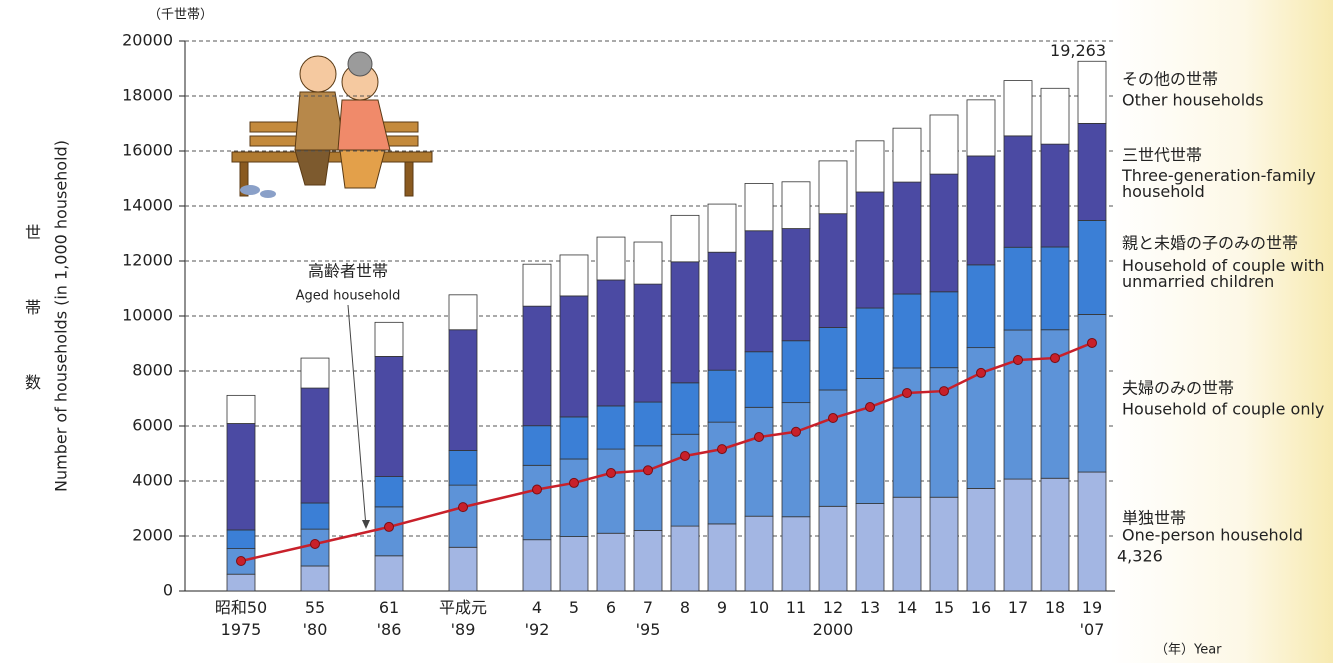  What do you see at coordinates (907, 607) in the screenshot?
I see `x-tick-line: 14` at bounding box center [907, 607].